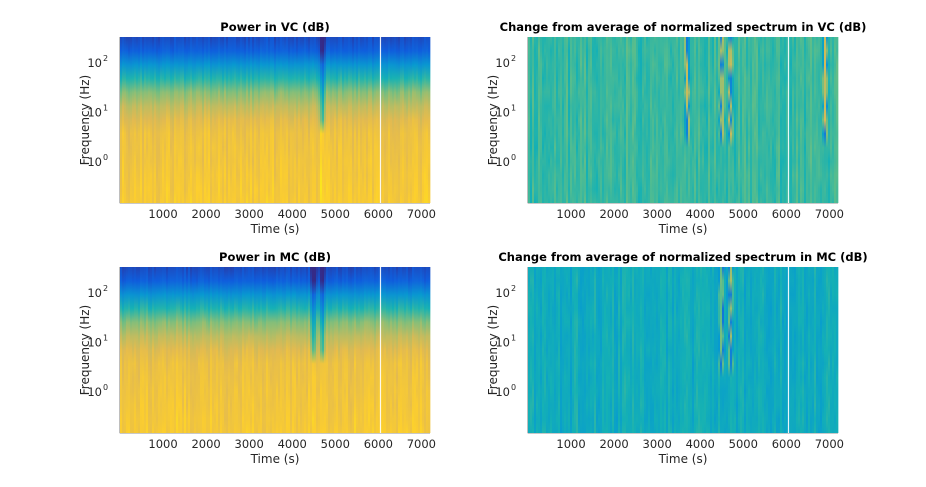 The width and height of the screenshot is (926, 487). Describe the element at coordinates (275, 257) in the screenshot. I see `chart-title: Power in MC (dB)` at that location.